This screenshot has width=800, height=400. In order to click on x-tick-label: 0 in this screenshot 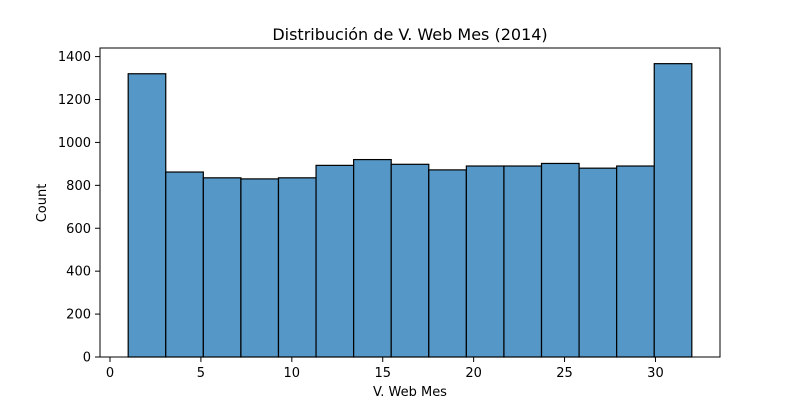, I will do `click(110, 373)`.